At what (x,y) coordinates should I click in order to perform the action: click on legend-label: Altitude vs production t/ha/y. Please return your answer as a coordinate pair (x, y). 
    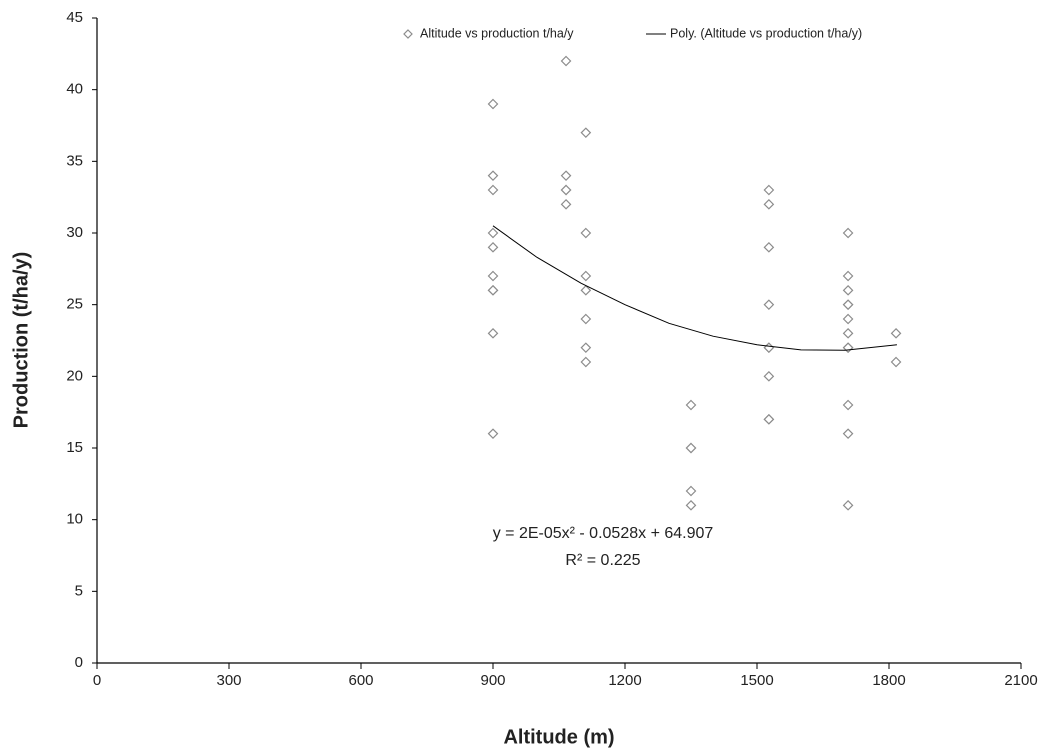
    Looking at the image, I should click on (497, 33).